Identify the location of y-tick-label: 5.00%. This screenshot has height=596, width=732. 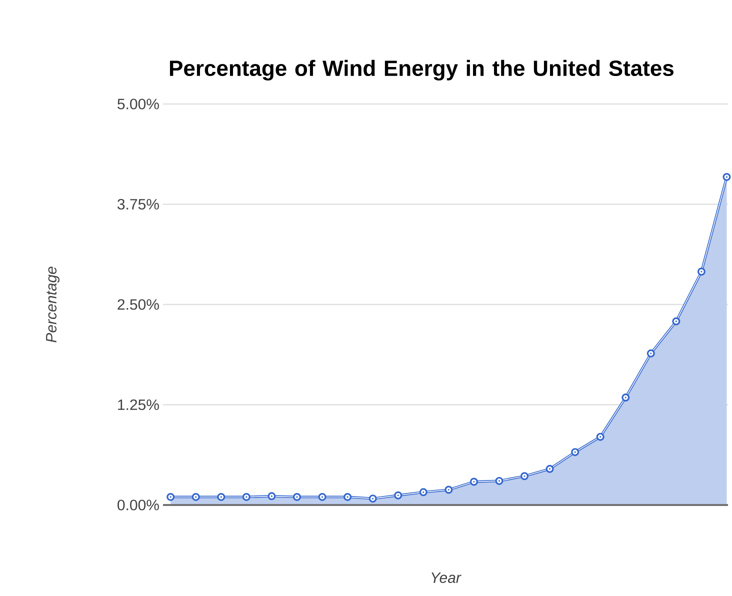
(138, 104).